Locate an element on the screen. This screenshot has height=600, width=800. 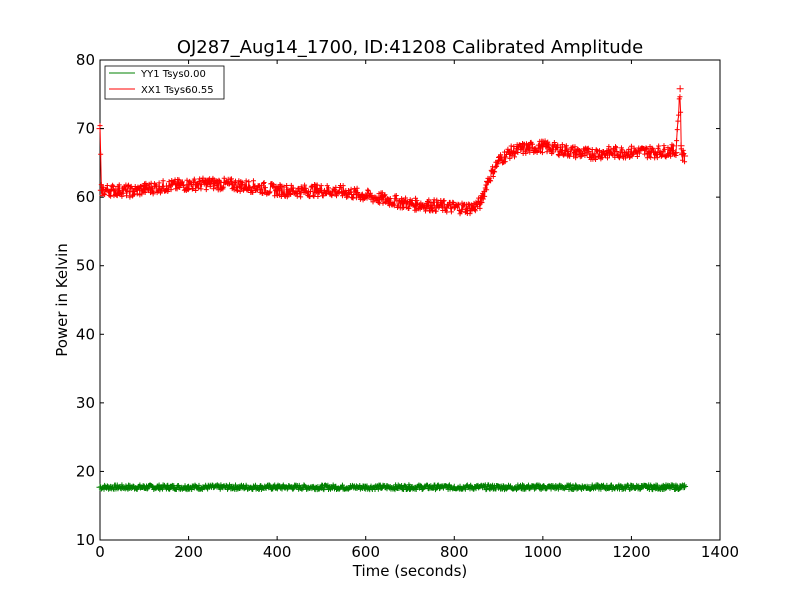
legend: YY1 Tsys0.00 XX1 Tsys60.55 is located at coordinates (164, 82).